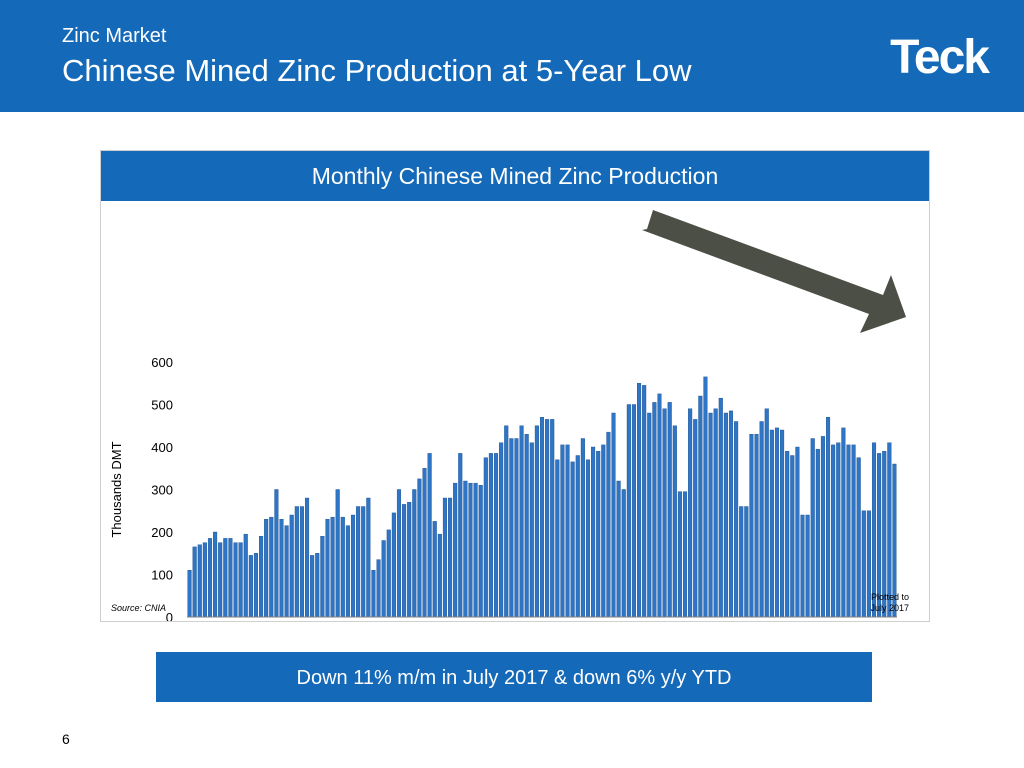 The height and width of the screenshot is (768, 1024). I want to click on teck-logo: Teck, so click(940, 57).